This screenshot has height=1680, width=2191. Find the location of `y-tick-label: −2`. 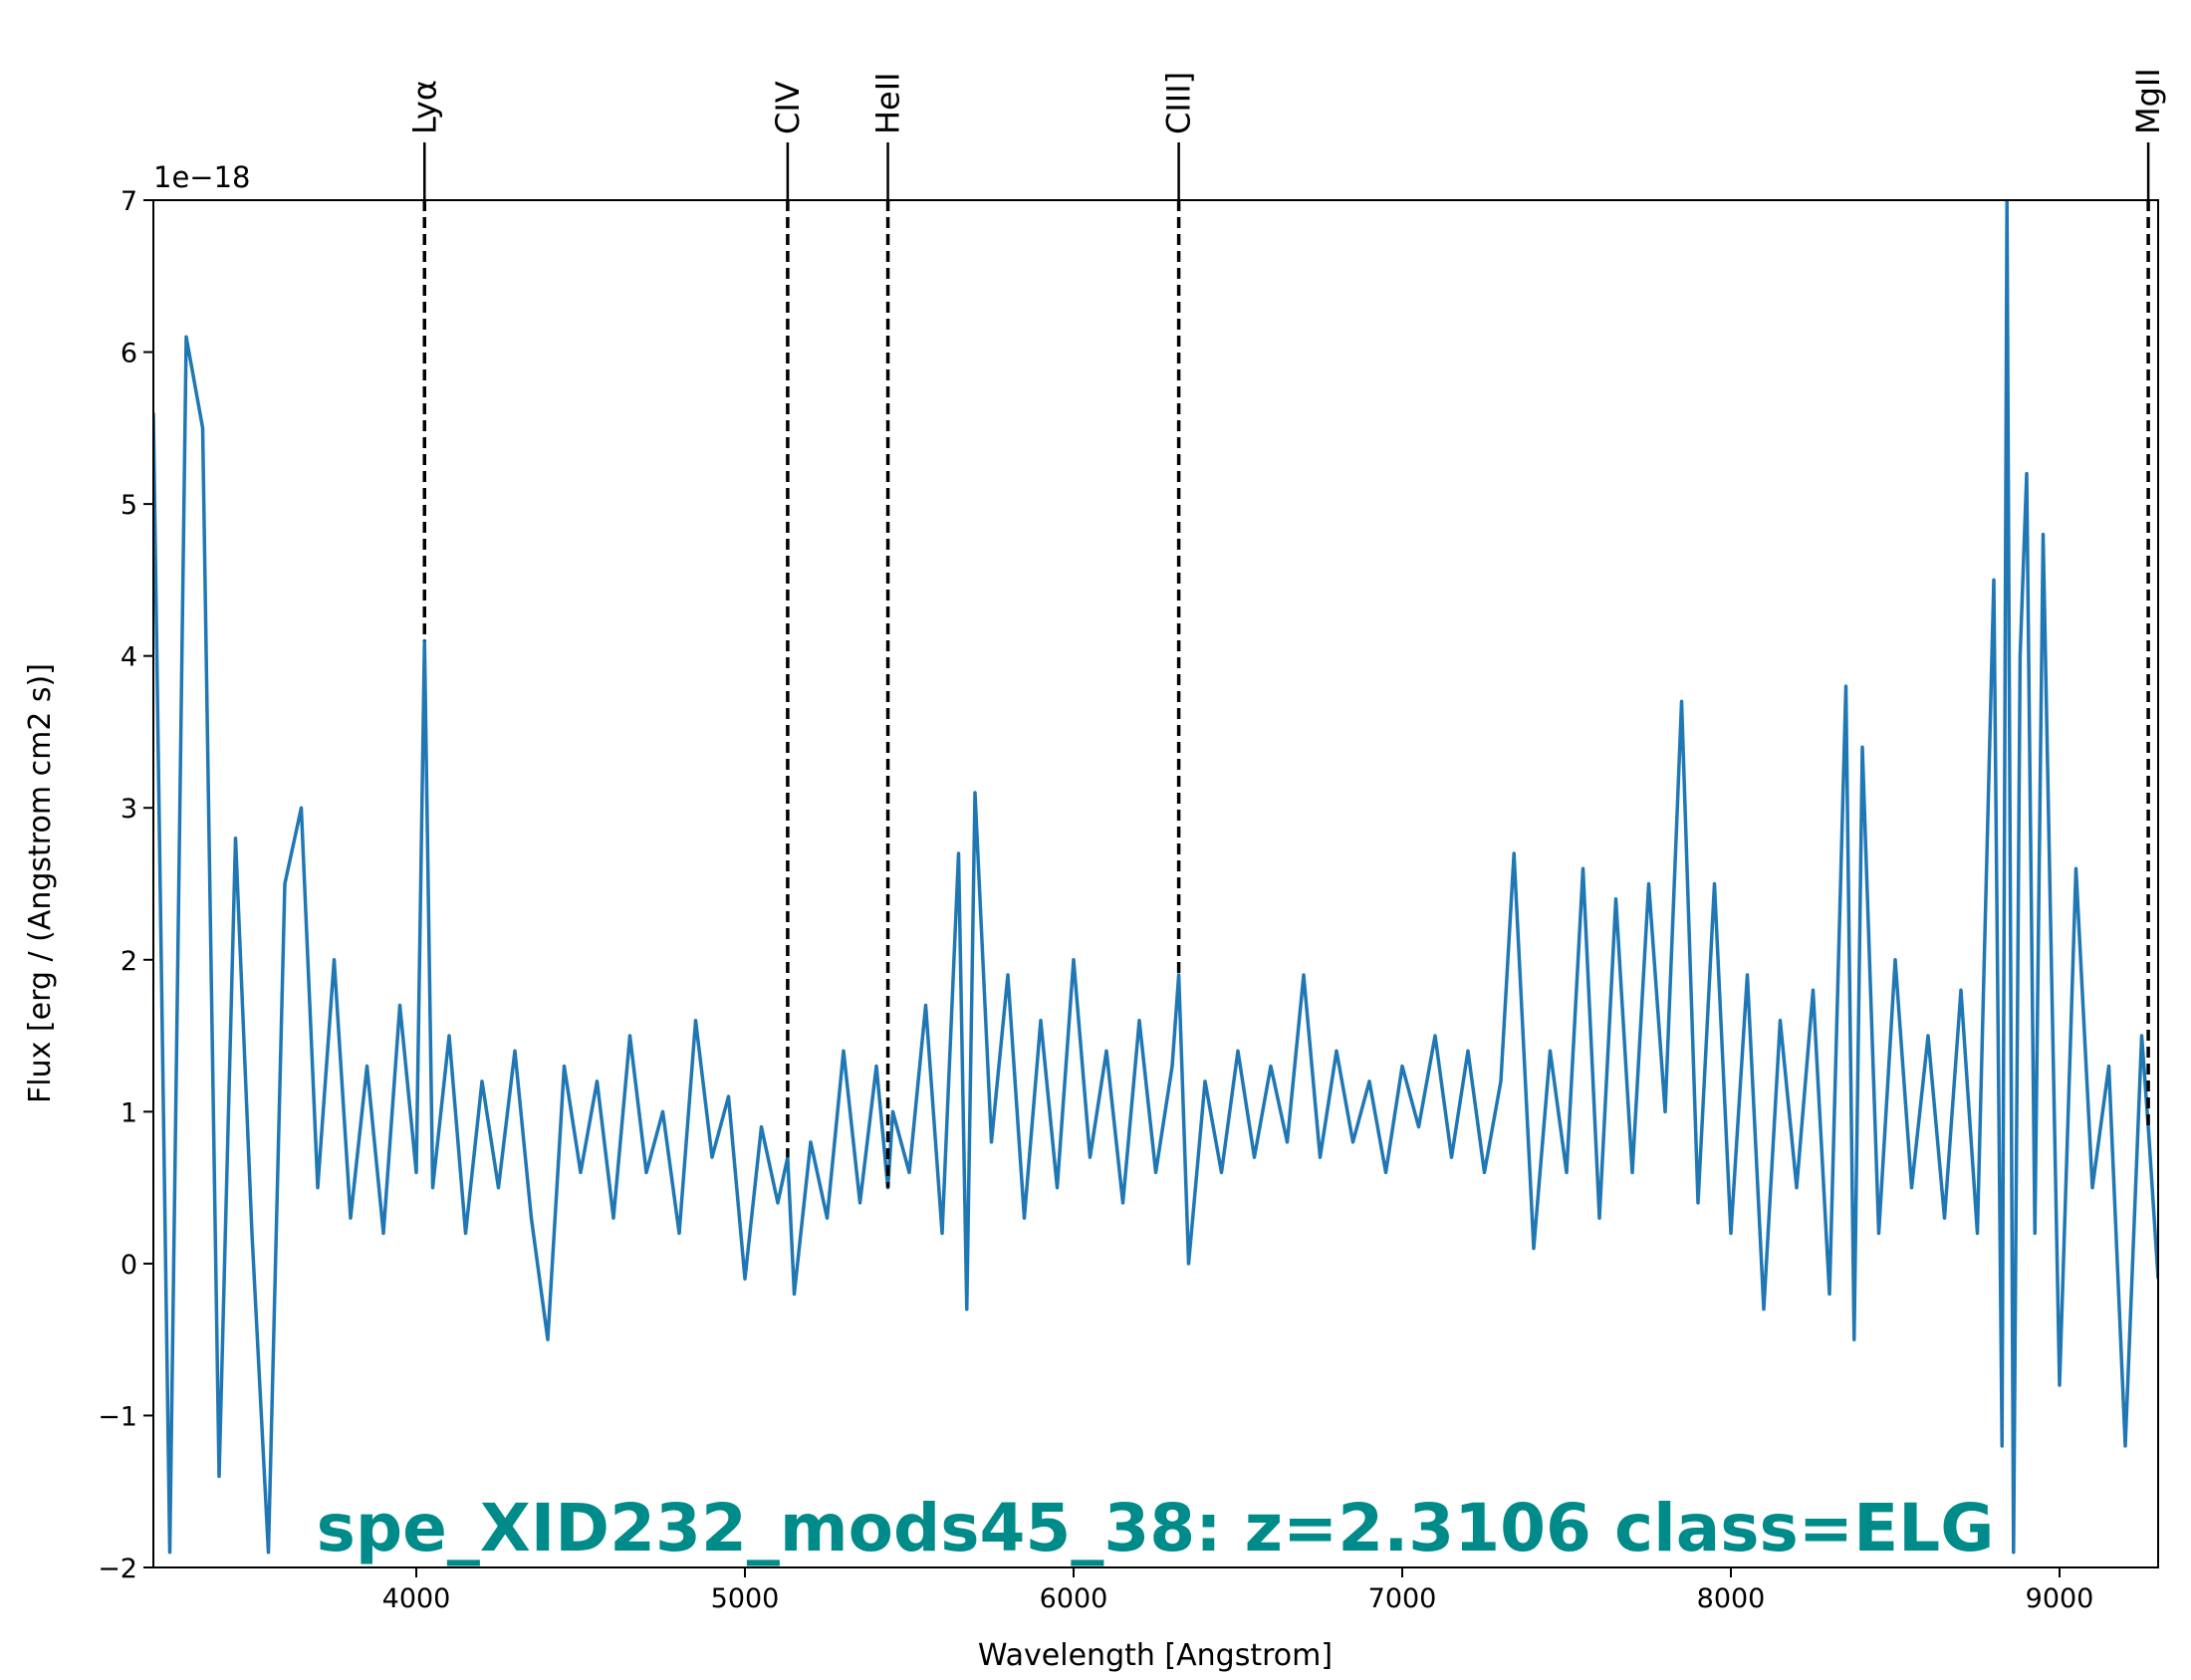

y-tick-label: −2 is located at coordinates (117, 1569).